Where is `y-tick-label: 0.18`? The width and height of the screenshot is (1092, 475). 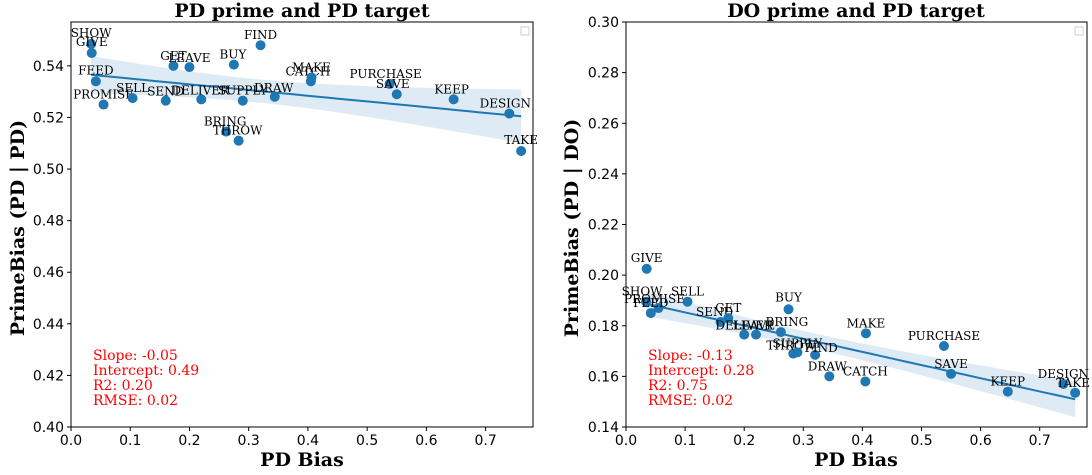
y-tick-label: 0.18 is located at coordinates (603, 327).